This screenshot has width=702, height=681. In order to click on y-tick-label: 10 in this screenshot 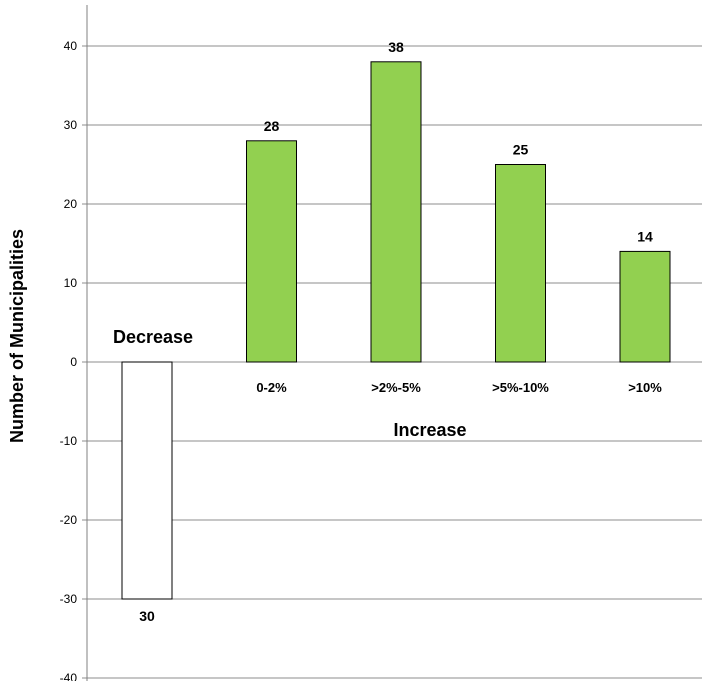, I will do `click(71, 283)`.